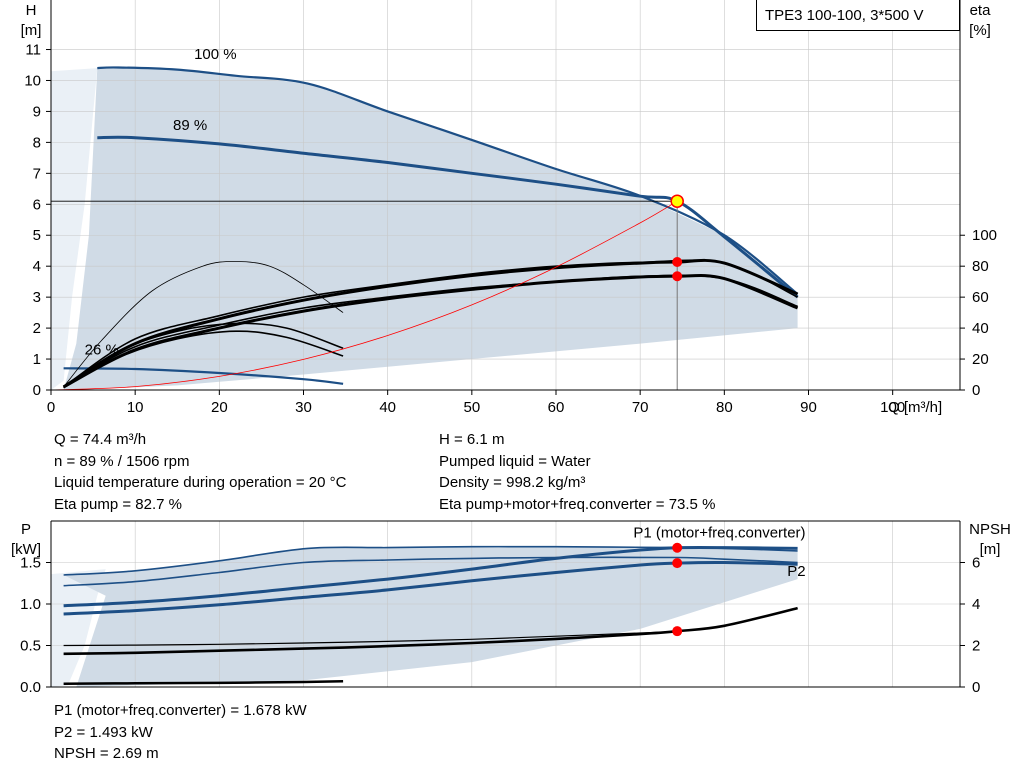 The width and height of the screenshot is (1024, 781). Describe the element at coordinates (103, 732) in the screenshot. I see `p2-value: P2 = 1.493 kW` at that location.